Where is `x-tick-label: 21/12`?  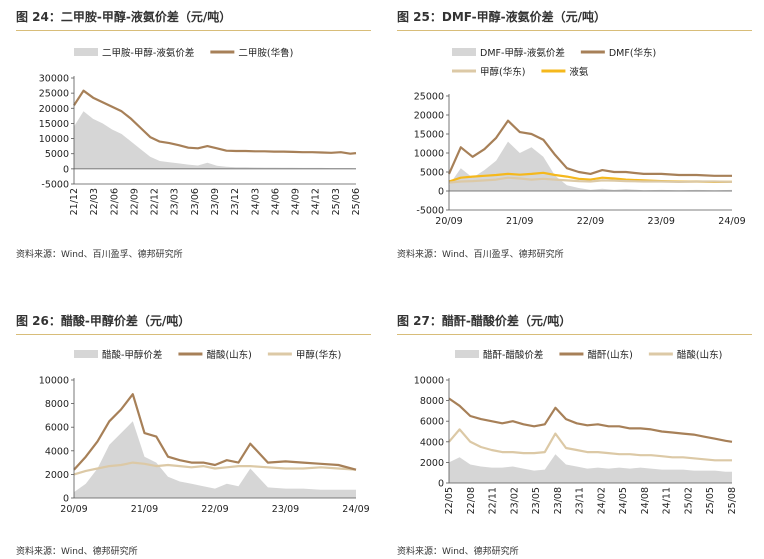
x-tick-label: 21/12 is located at coordinates (74, 201).